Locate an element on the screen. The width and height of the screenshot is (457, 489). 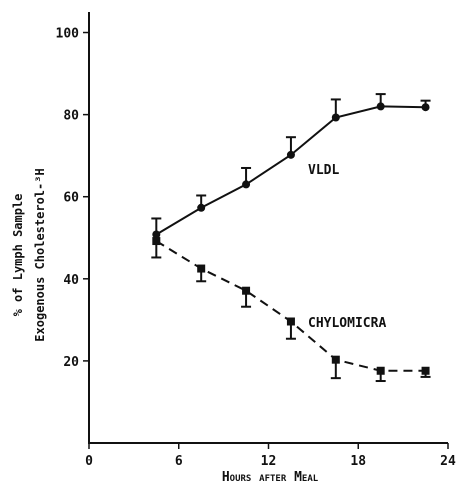
y-tick-label: 80 is located at coordinates (71, 116).